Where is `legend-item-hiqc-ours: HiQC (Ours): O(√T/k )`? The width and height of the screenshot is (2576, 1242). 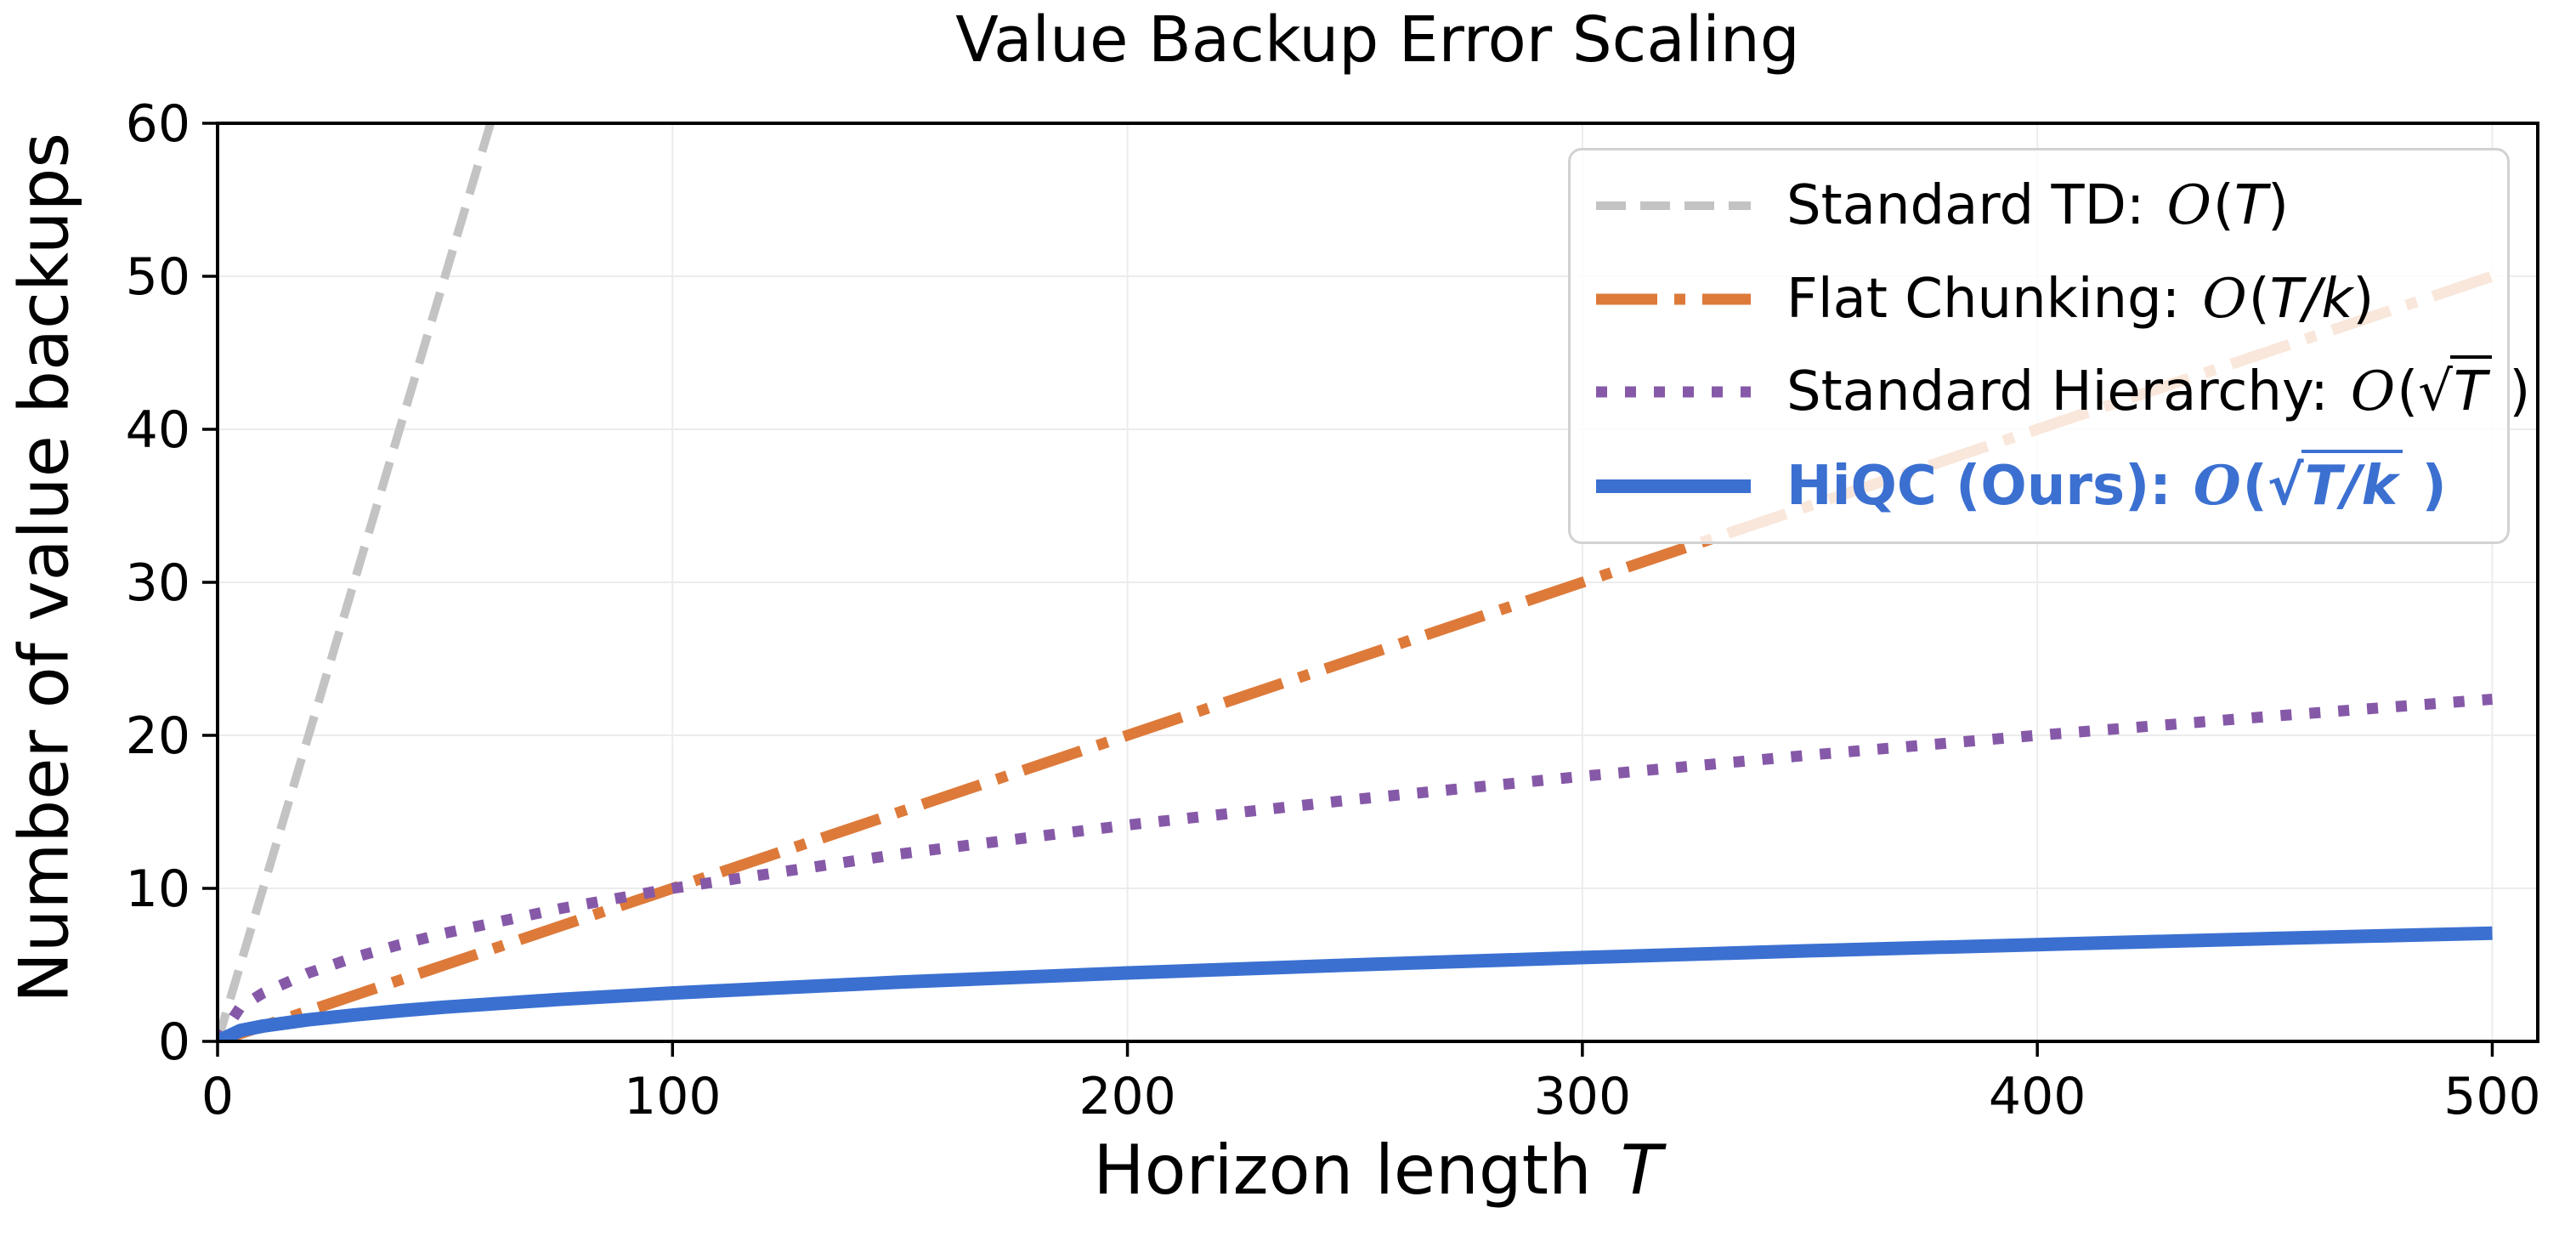 legend-item-hiqc-ours: HiQC (Ours): O(√T/k ) is located at coordinates (2039, 484).